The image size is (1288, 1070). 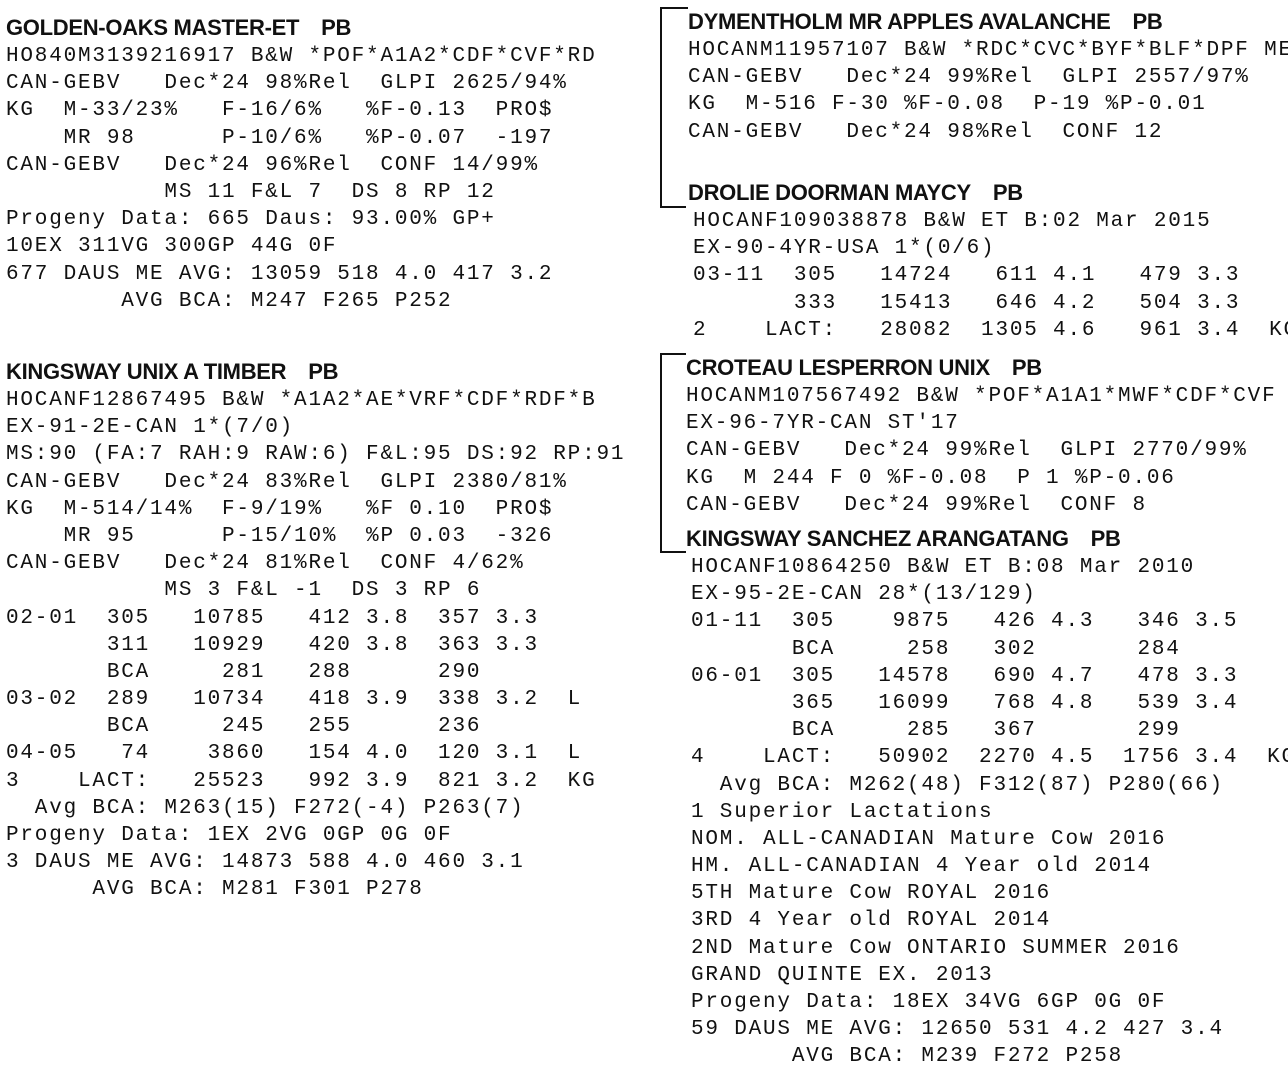 I want to click on detail-line: GRAND QUINTE EX. 2013, so click(x=842, y=975).